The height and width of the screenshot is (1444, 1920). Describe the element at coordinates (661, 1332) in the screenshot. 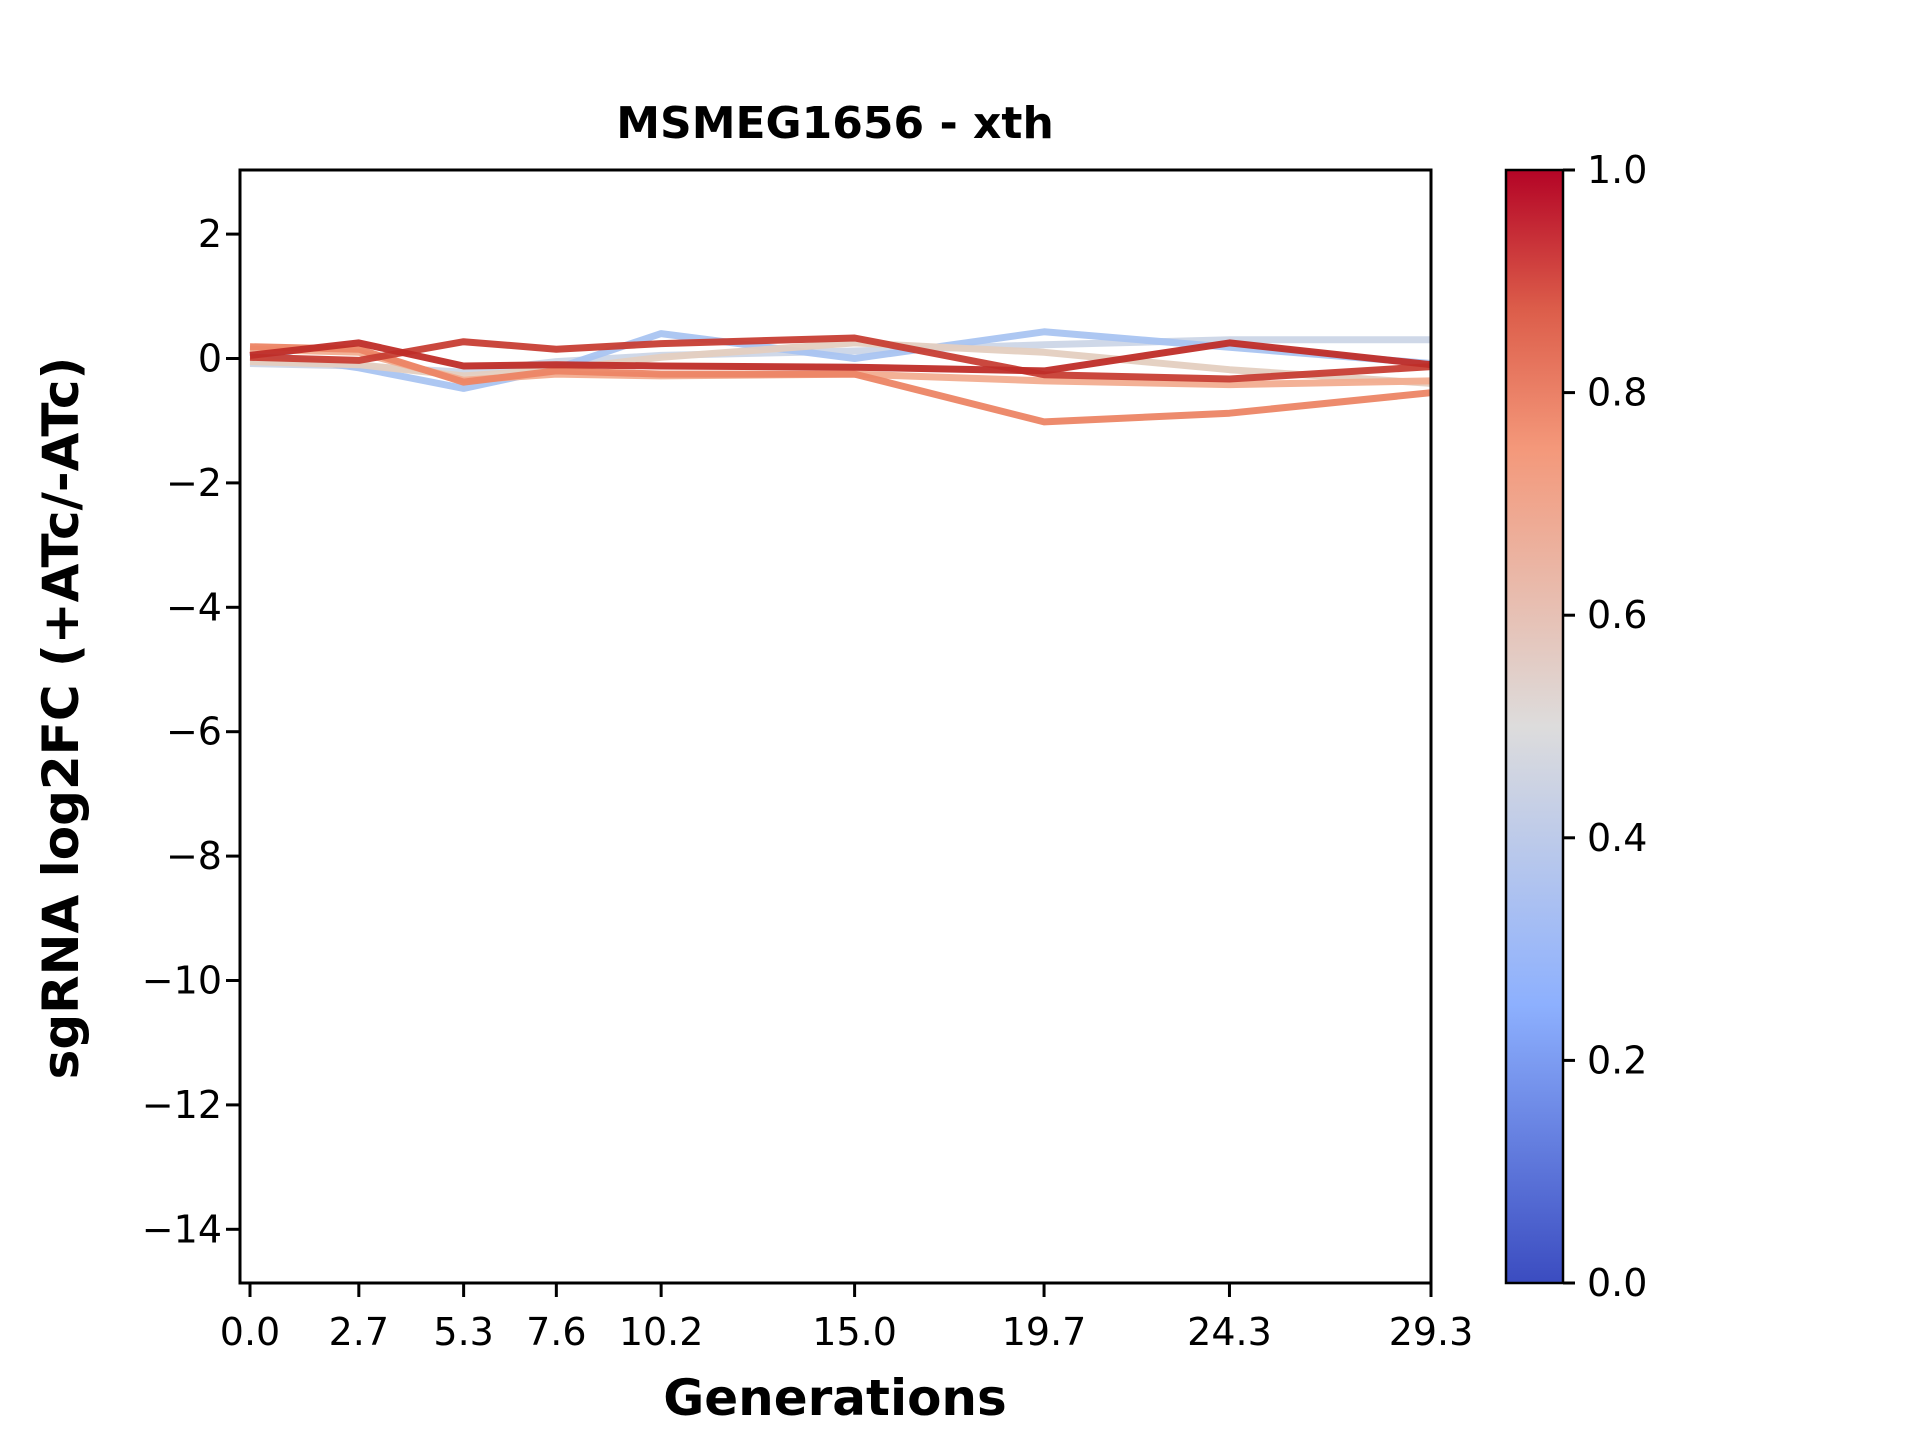

I see `x-tick-label: 10.2` at that location.